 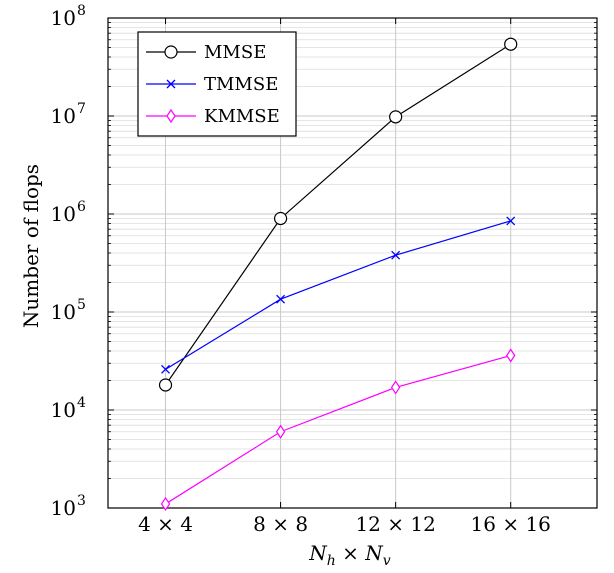 What do you see at coordinates (241, 84) in the screenshot?
I see `legend-label: TMMSE` at bounding box center [241, 84].